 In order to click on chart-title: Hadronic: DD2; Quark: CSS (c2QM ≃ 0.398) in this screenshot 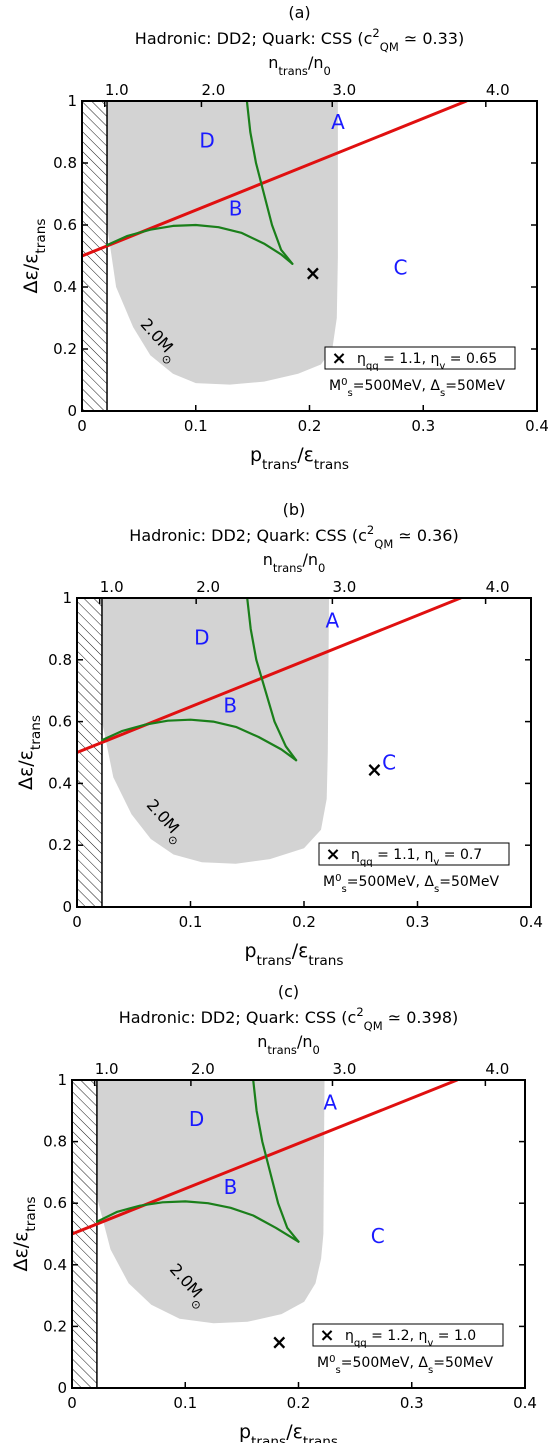, I will do `click(289, 1019)`.